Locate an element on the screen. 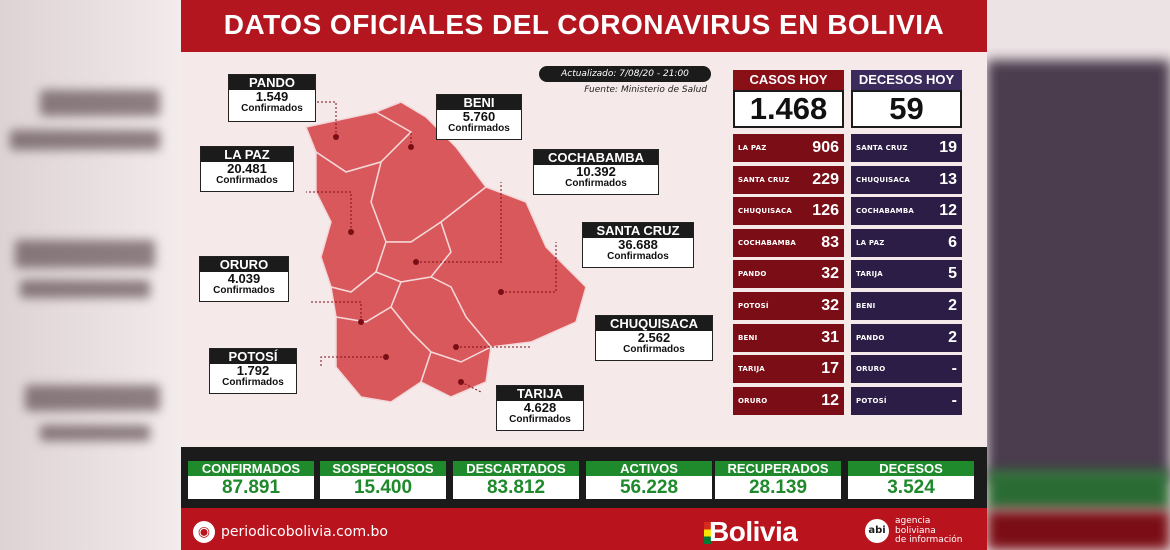 The height and width of the screenshot is (550, 1170). deaths-row: TARIJA 5 is located at coordinates (906, 274).